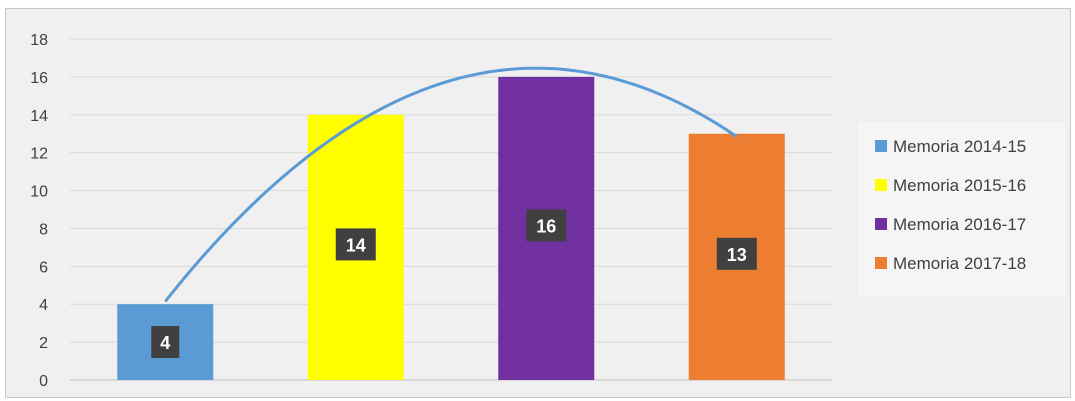  What do you see at coordinates (43, 381) in the screenshot?
I see `y-tick-label: 0` at bounding box center [43, 381].